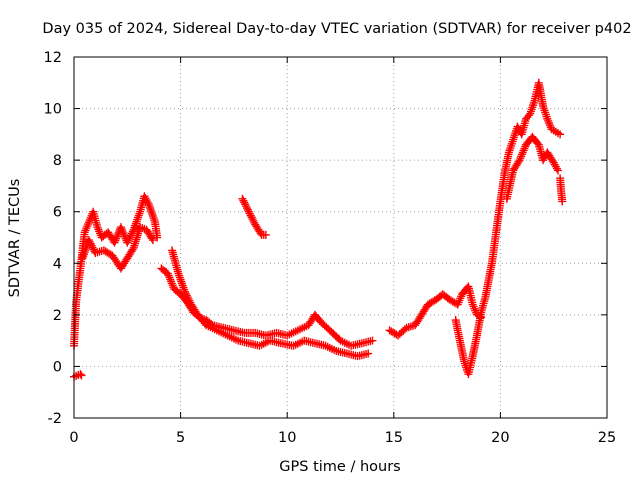  What do you see at coordinates (500, 438) in the screenshot?
I see `x-tick-label: 20` at bounding box center [500, 438].